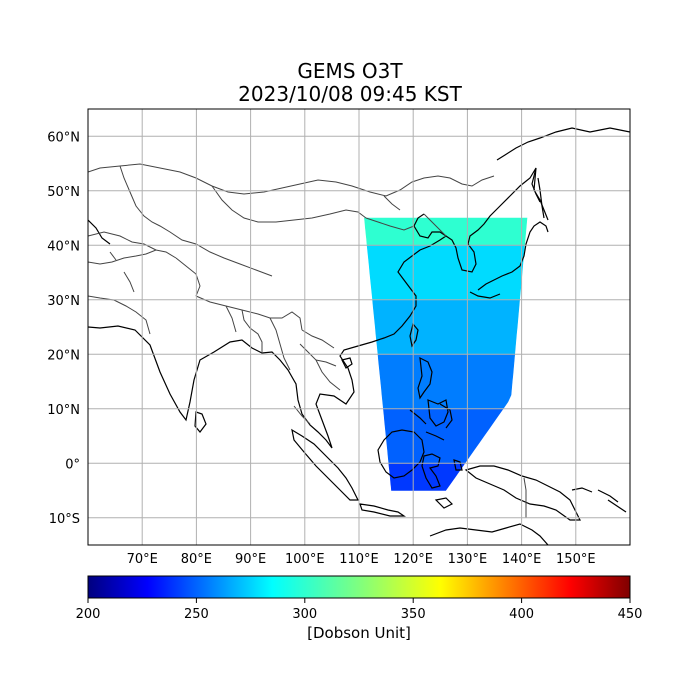 This screenshot has width=700, height=700. I want to click on colorbar-tick-label: 200, so click(88, 614).